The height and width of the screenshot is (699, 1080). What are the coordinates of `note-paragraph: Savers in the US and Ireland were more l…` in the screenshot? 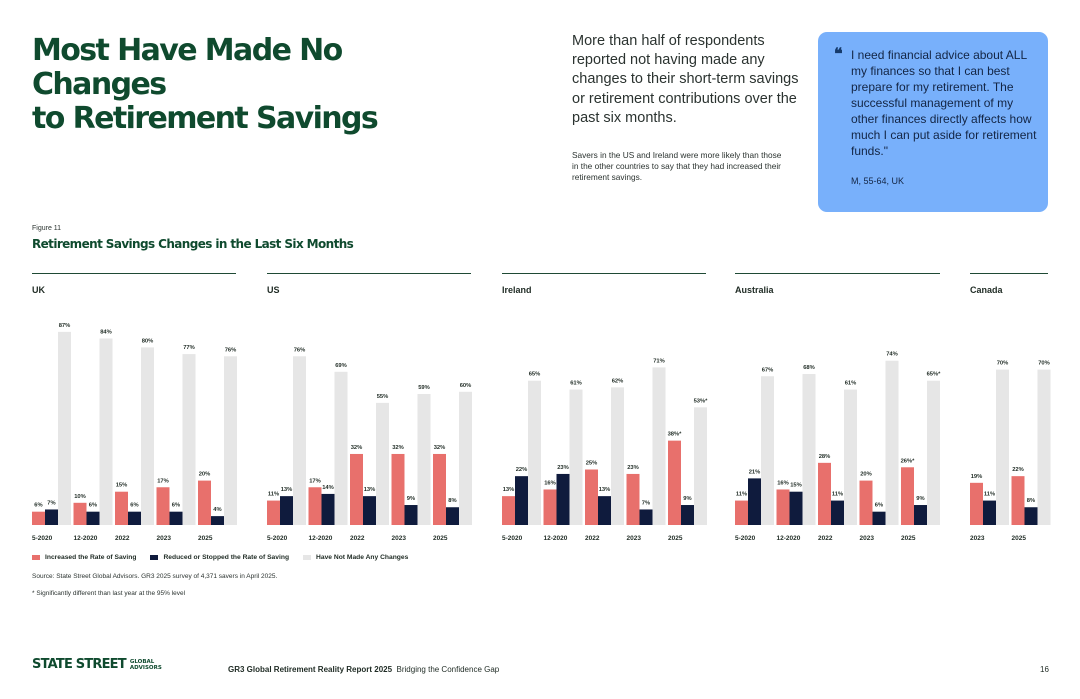 It's located at (677, 166).